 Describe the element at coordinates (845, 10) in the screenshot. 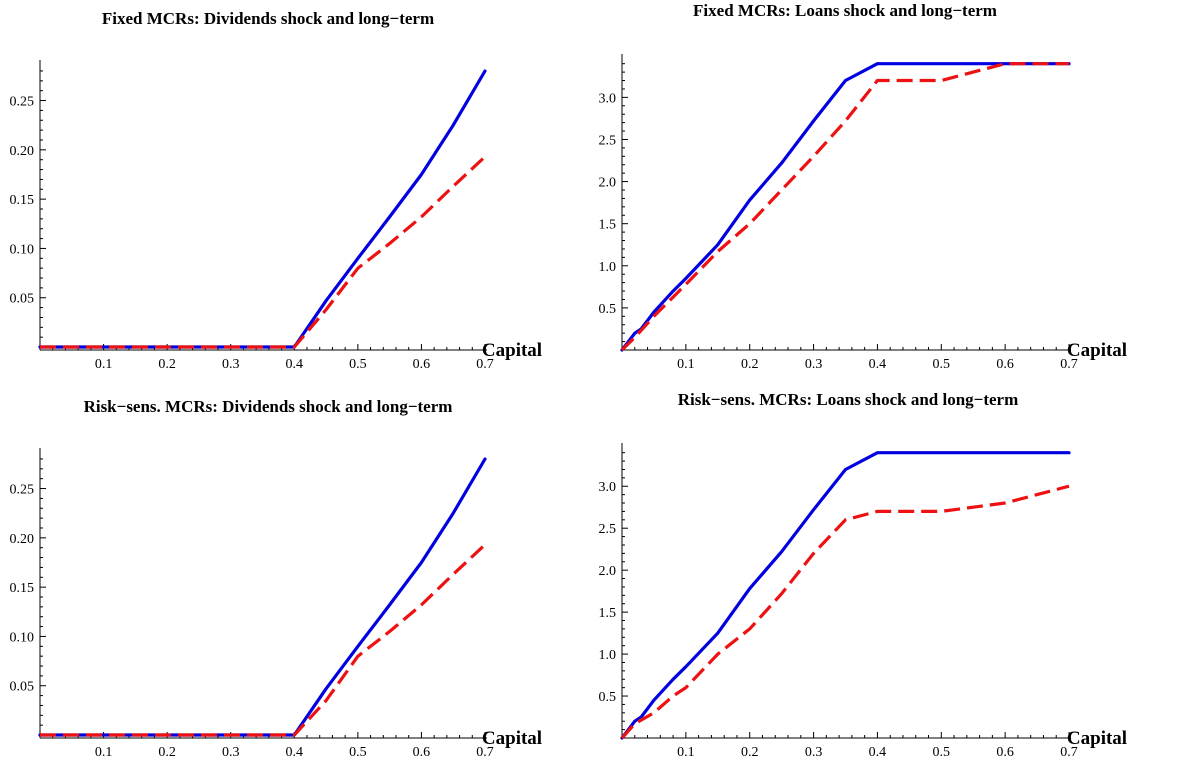

I see `panel-title: Fixed MCRs: Loans shock and long−term` at that location.